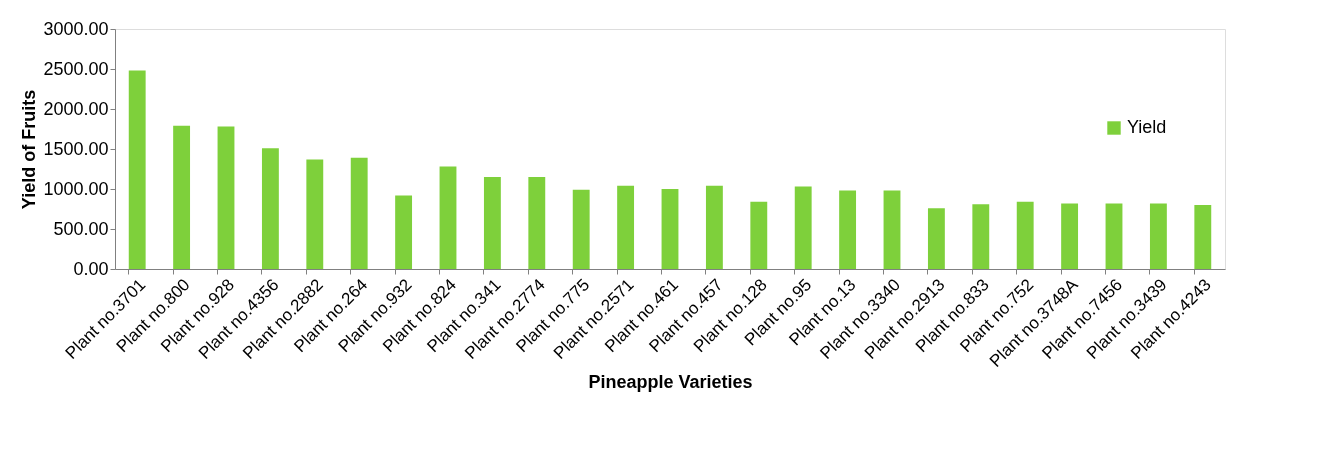 Image resolution: width=1343 pixels, height=471 pixels. Describe the element at coordinates (76, 68) in the screenshot. I see `y-tick-label: 2500.00` at that location.